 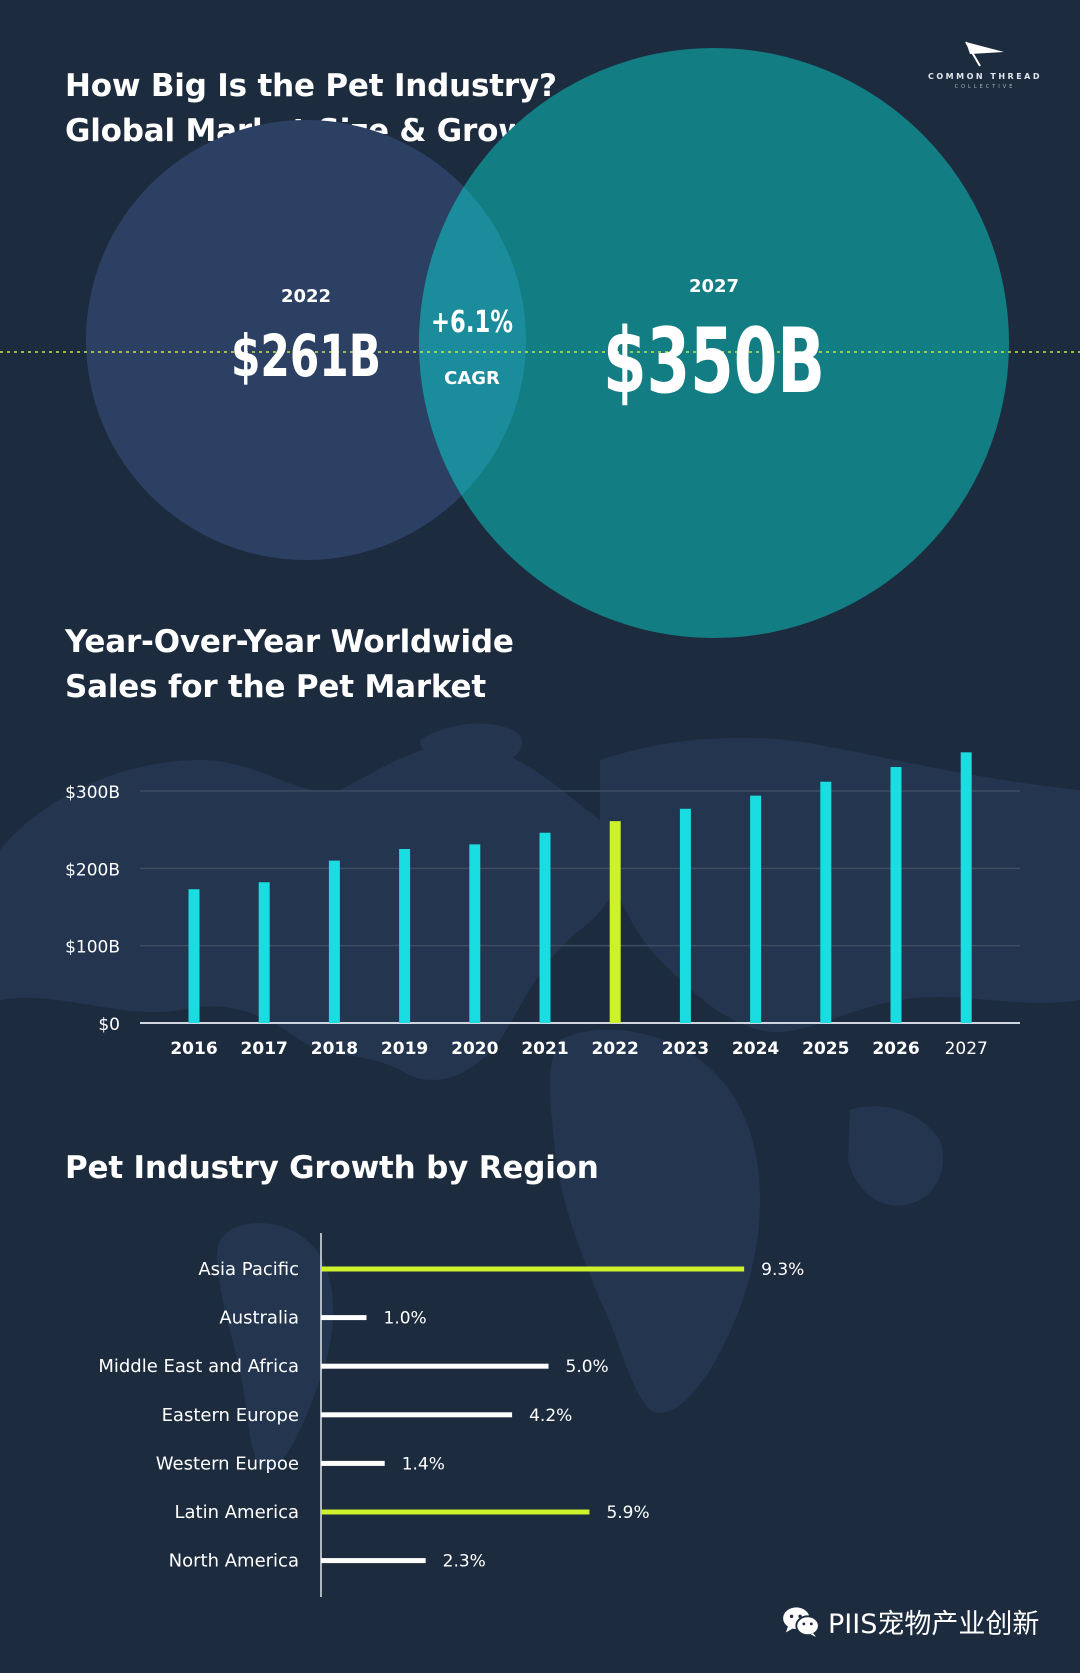 I want to click on watermark: PIIS宠物产业创新, so click(x=910, y=1621).